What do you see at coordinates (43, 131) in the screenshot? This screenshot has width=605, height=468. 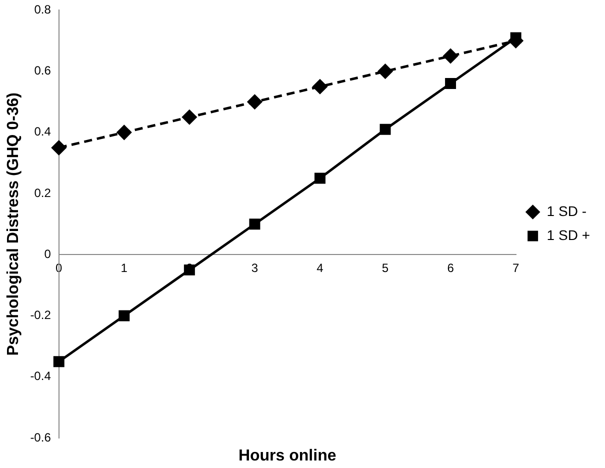 I see `y-tick-label: 0.4` at bounding box center [43, 131].